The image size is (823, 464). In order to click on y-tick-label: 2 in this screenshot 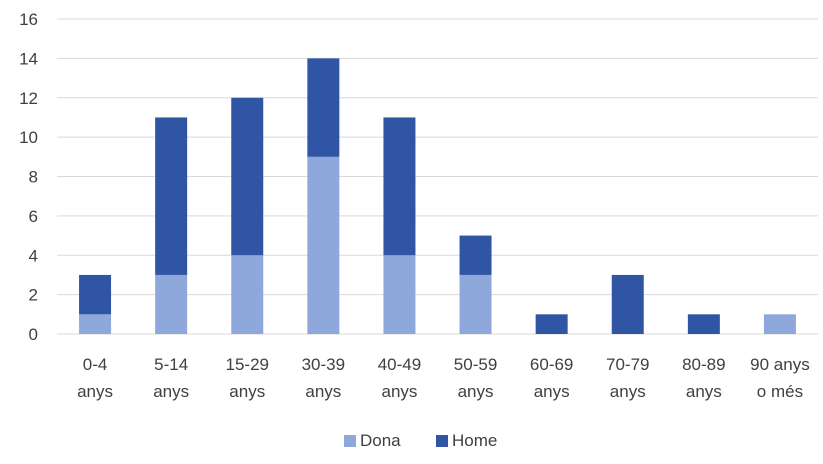, I will do `click(33, 295)`.